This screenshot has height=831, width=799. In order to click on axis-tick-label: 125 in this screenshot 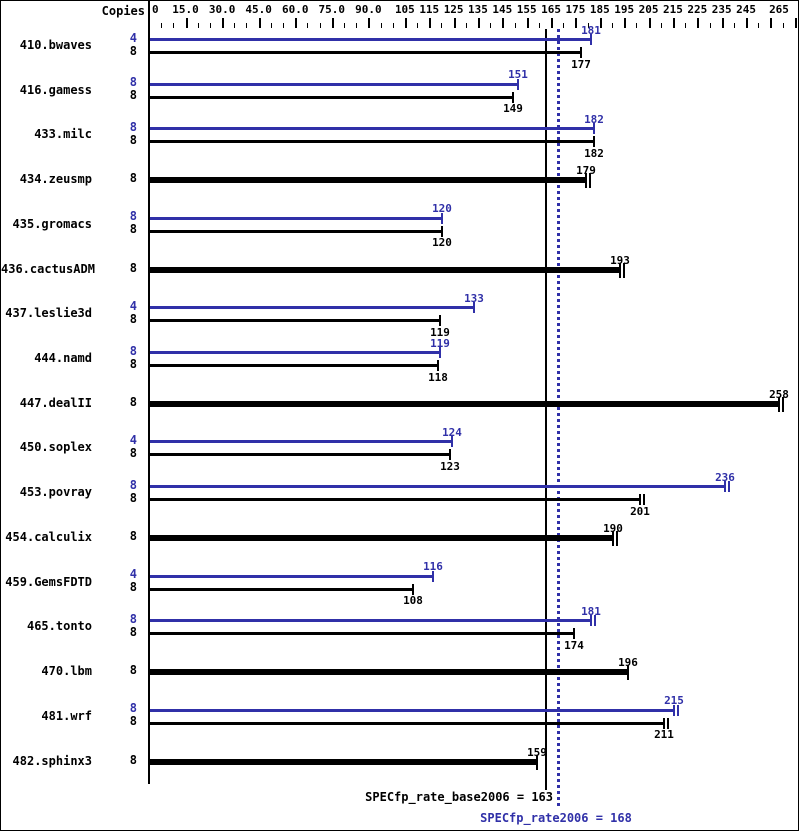, I will do `click(453, 9)`.